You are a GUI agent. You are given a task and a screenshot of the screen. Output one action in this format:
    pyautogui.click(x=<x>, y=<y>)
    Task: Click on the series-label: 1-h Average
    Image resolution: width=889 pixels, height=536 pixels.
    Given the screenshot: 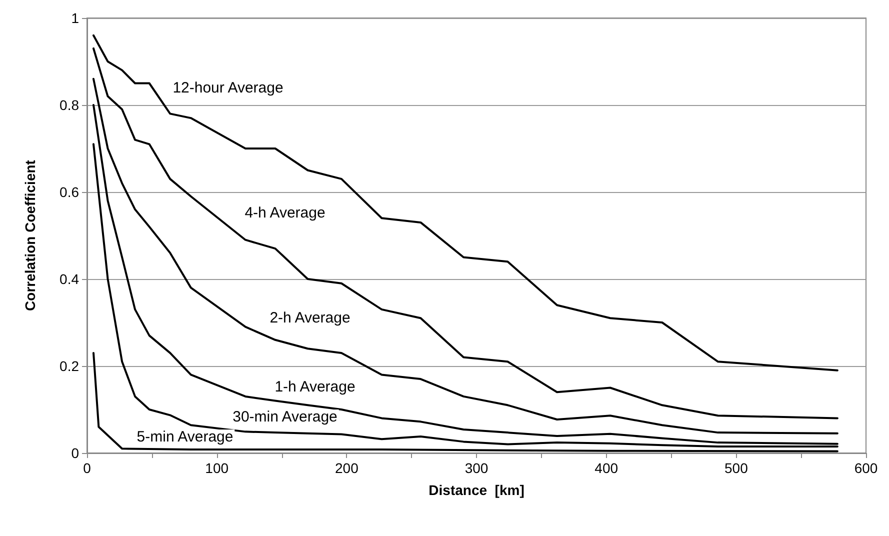 What is the action you would take?
    pyautogui.click(x=315, y=387)
    